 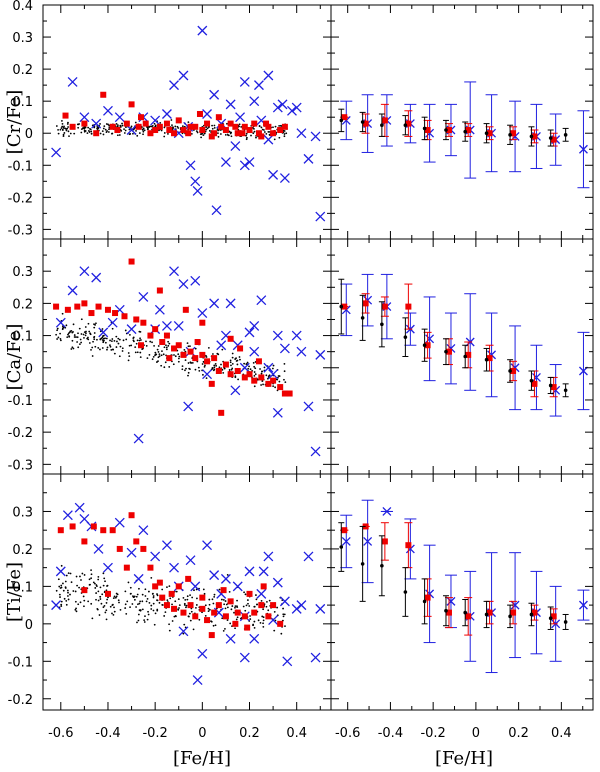 What do you see at coordinates (22, 70) in the screenshot?
I see `ytick-label: 0.2` at bounding box center [22, 70].